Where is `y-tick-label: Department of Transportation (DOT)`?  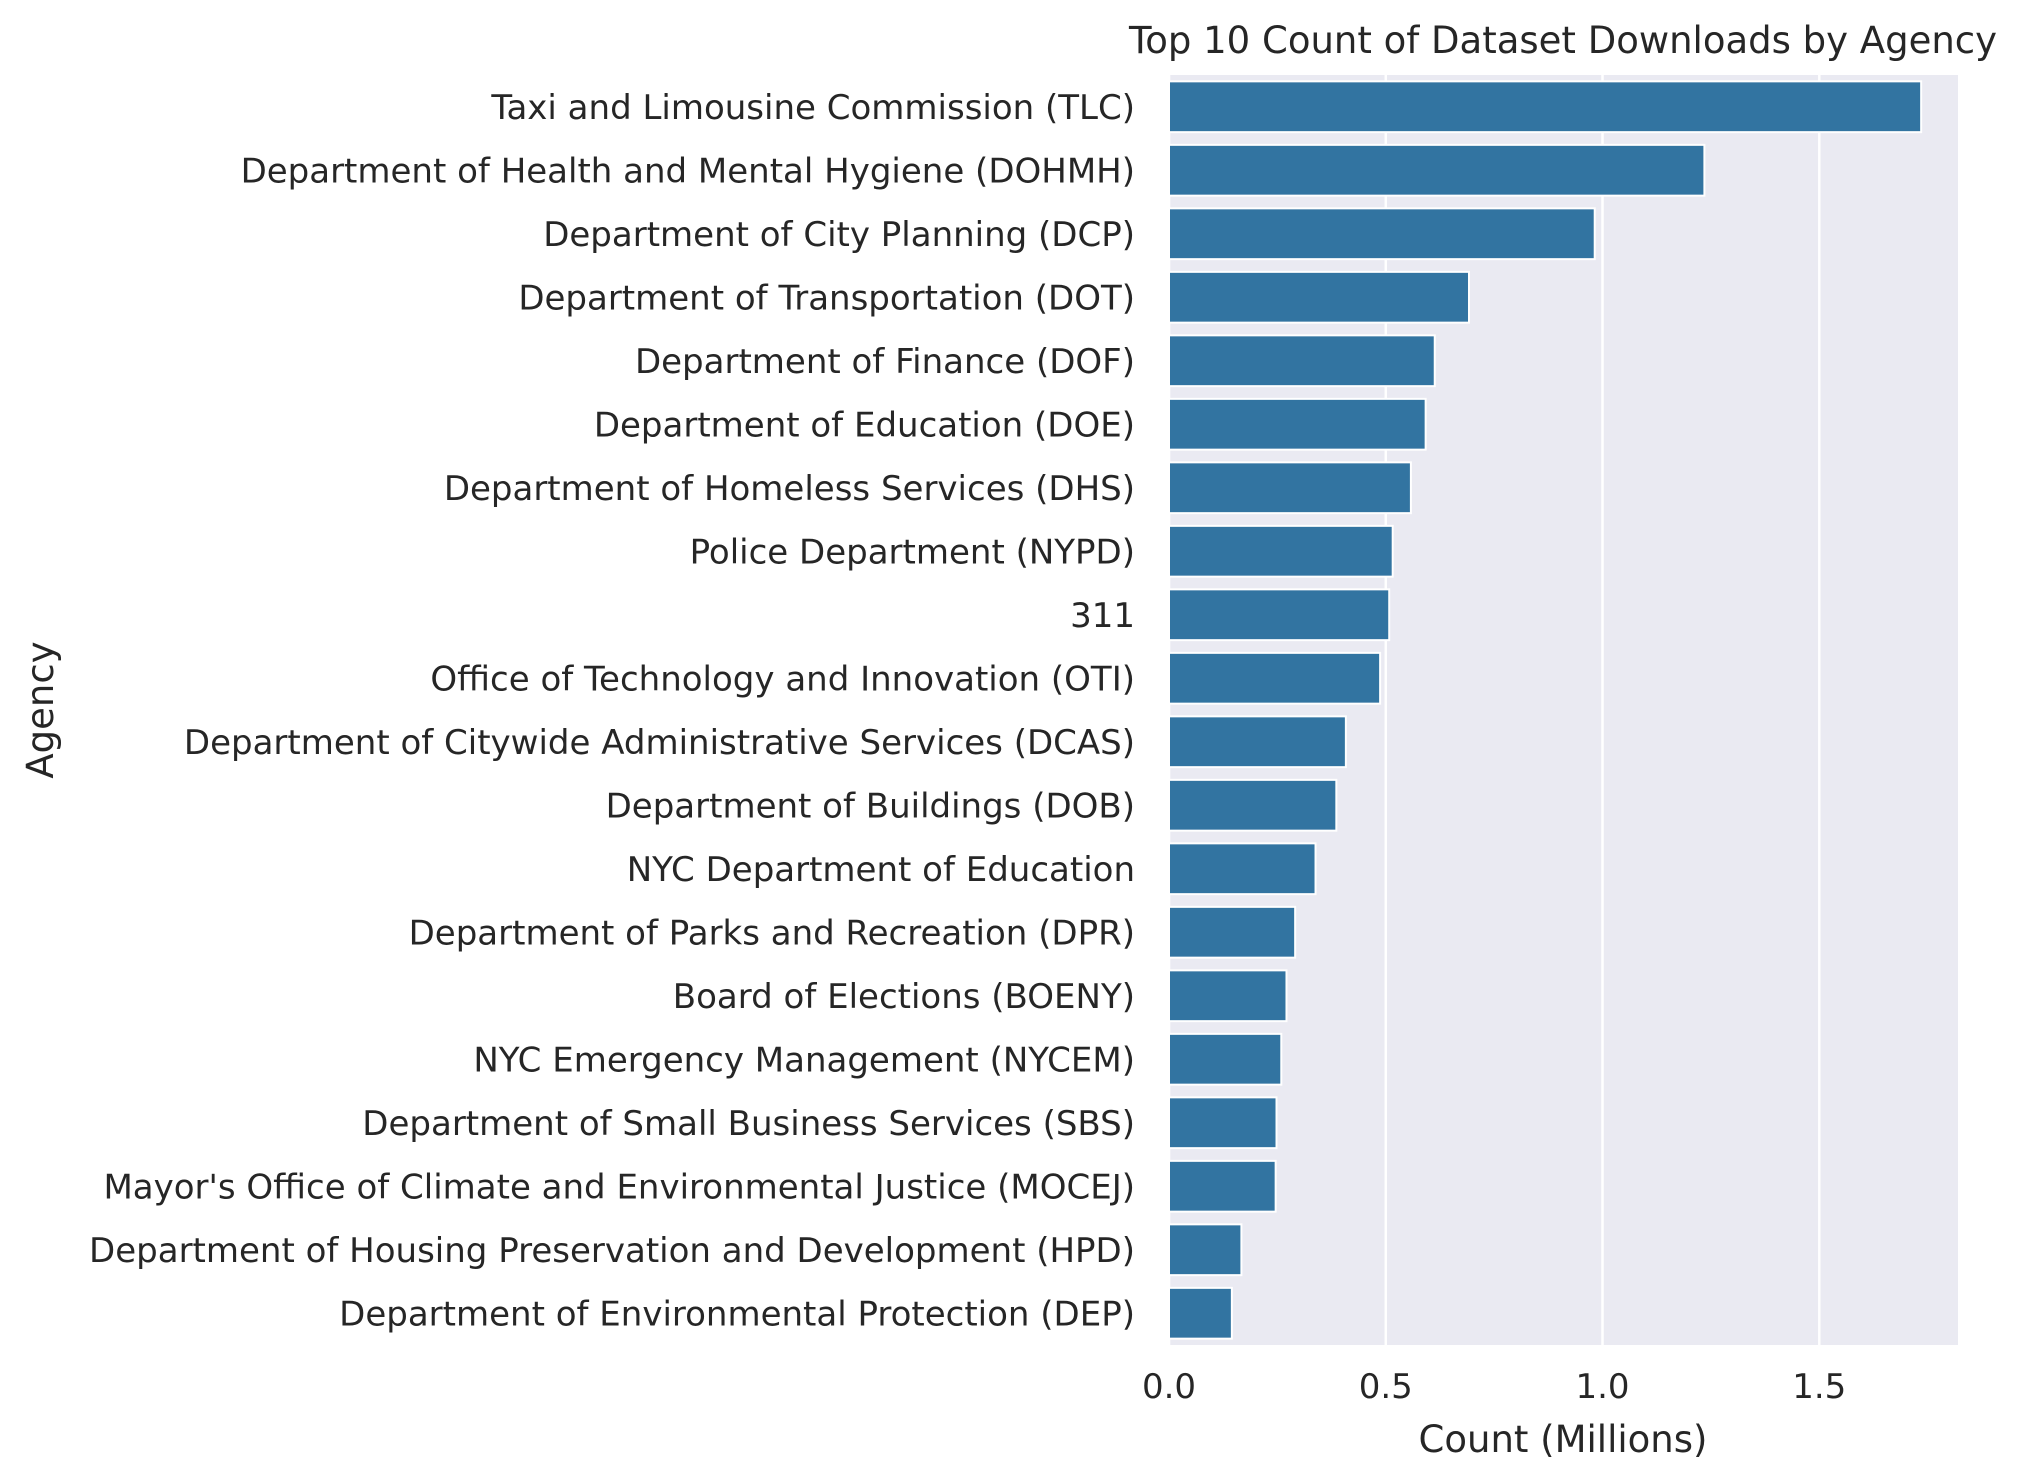
y-tick-label: Department of Transportation (DOT) is located at coordinates (826, 298).